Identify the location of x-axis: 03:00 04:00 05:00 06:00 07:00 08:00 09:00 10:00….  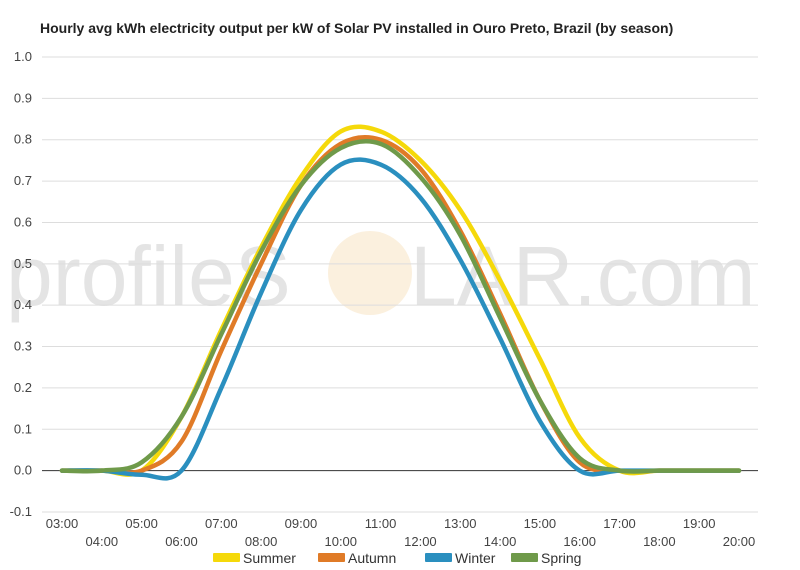
(401, 532).